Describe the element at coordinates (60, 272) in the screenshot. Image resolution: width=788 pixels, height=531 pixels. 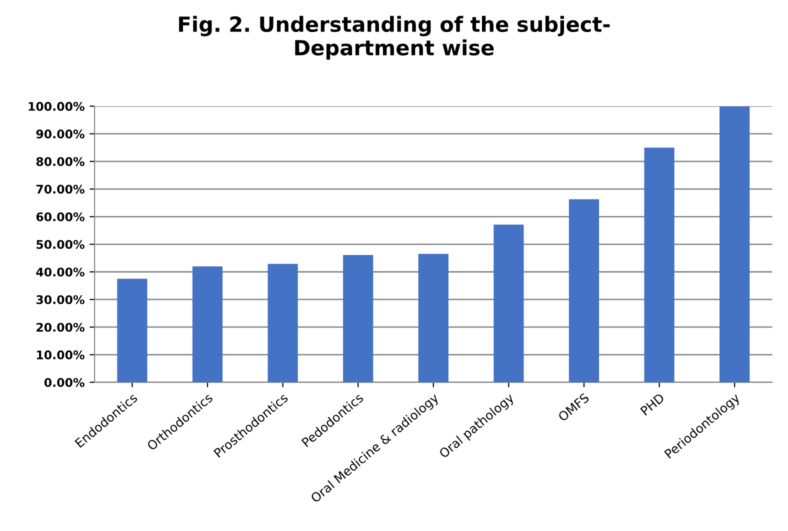
I see `y-tick-label: 40.00%` at that location.